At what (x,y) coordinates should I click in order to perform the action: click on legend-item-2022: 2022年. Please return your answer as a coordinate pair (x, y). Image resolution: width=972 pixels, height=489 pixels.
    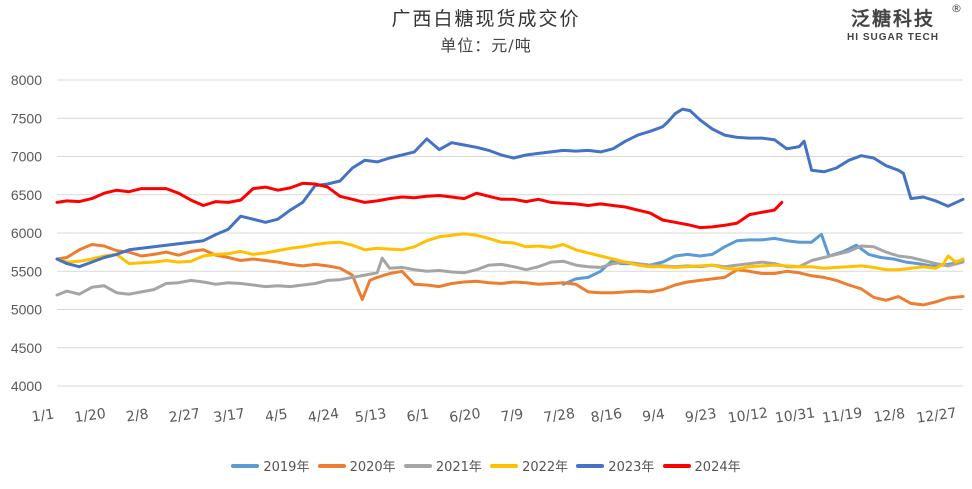
    Looking at the image, I should click on (529, 465).